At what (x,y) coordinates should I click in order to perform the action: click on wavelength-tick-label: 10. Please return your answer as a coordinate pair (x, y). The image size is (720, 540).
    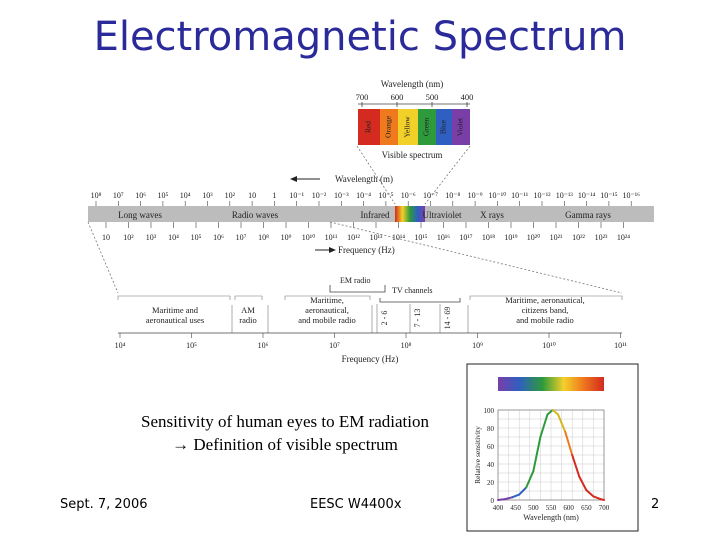
    Looking at the image, I should click on (252, 195).